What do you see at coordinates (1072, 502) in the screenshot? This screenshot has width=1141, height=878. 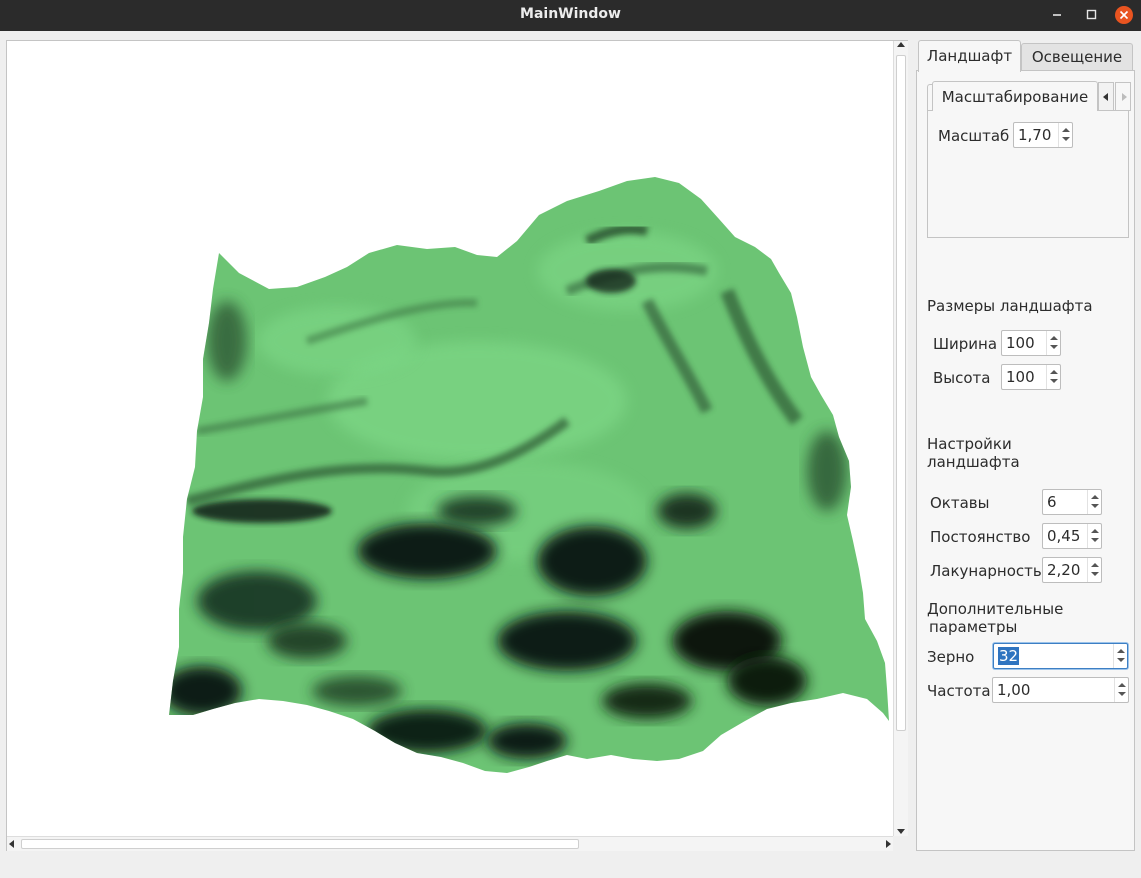 I see `octaves-spinbox: 6` at bounding box center [1072, 502].